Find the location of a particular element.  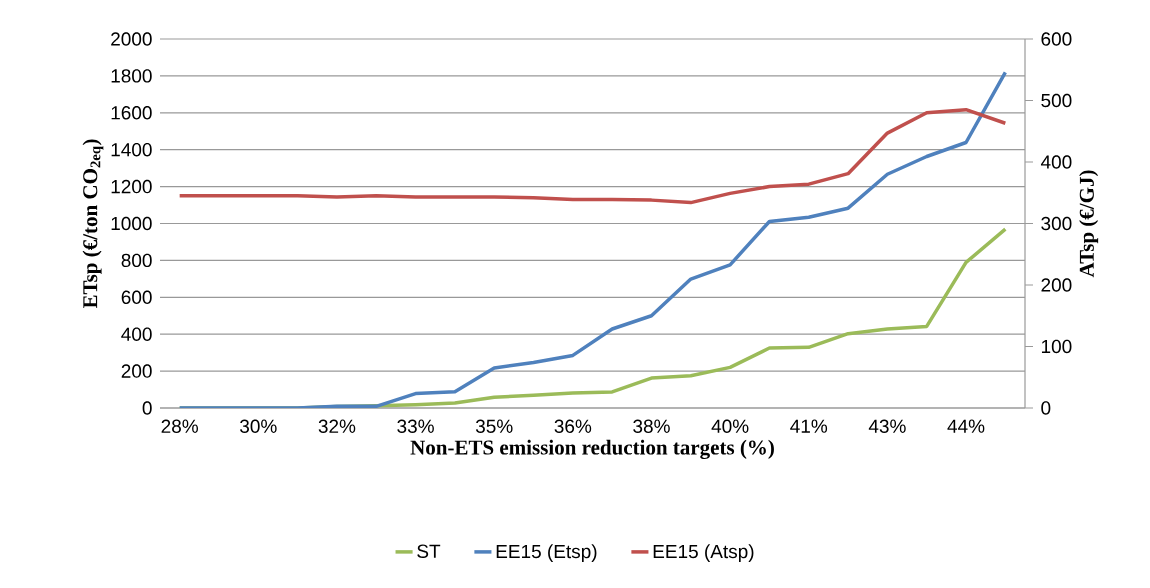

legend-label: EE15 (Etsp) is located at coordinates (546, 553).